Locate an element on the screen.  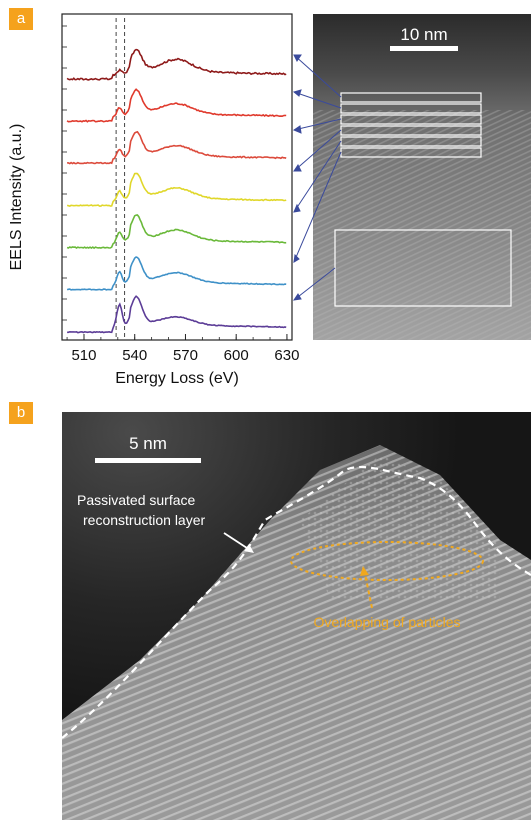
x-tick-label: 570 is located at coordinates (185, 355).